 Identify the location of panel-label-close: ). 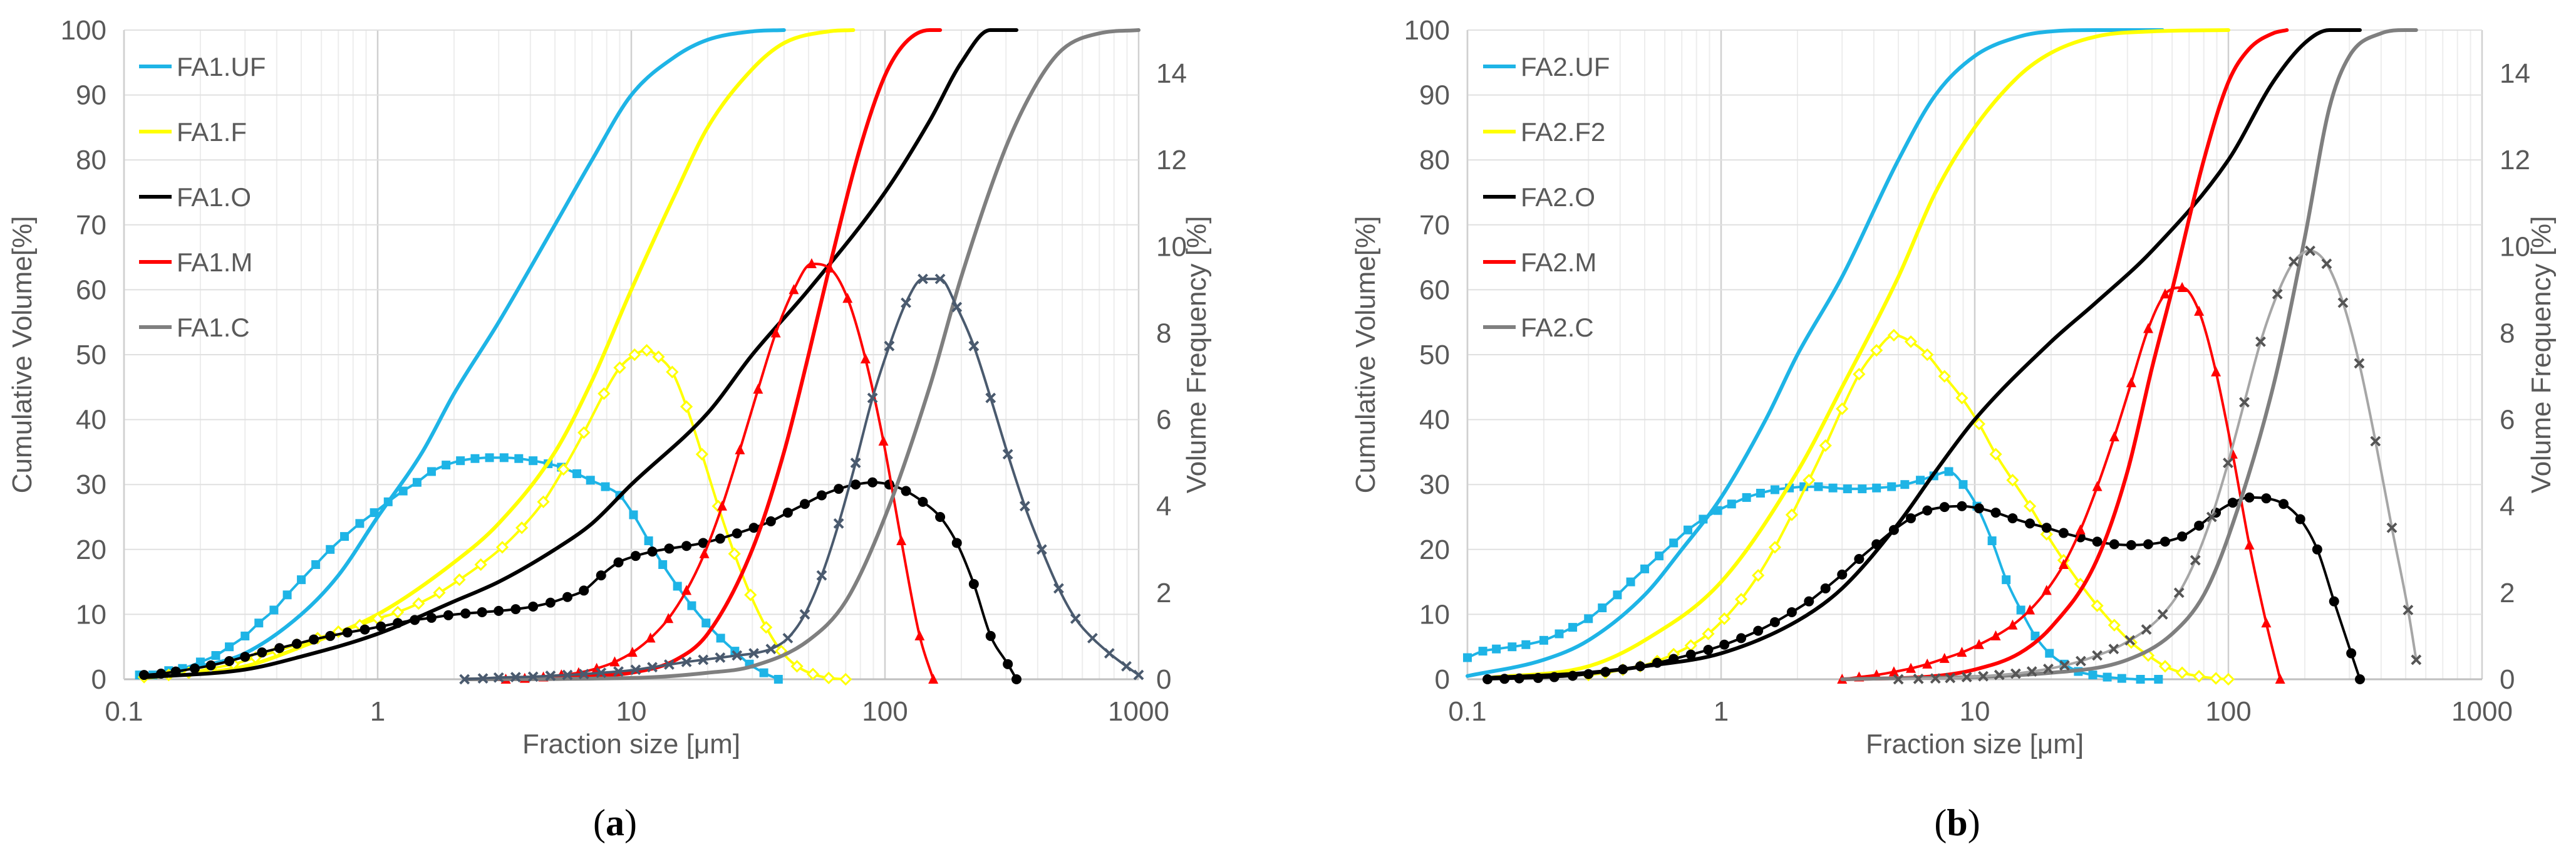
(630, 822).